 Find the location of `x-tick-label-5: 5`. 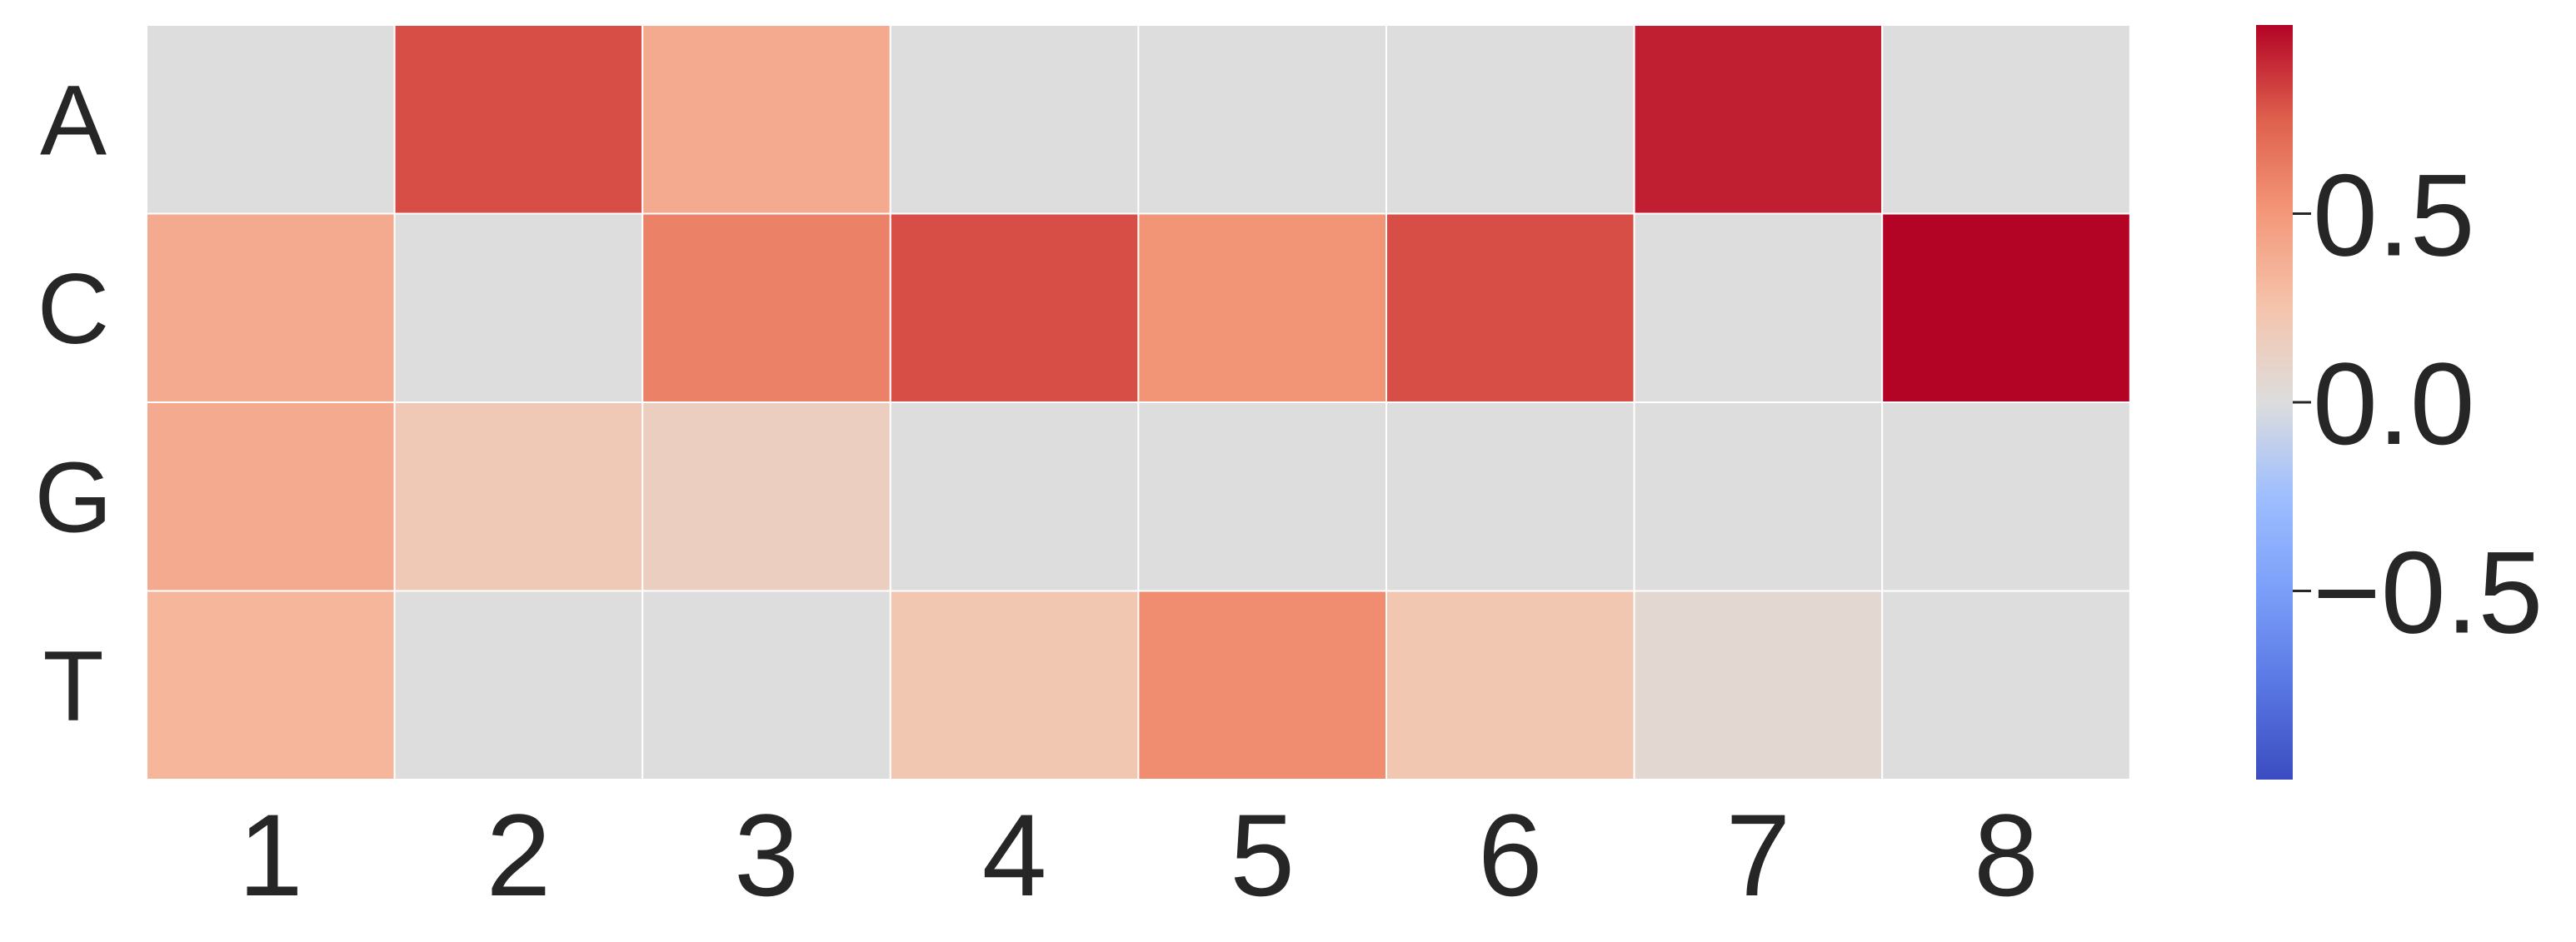

x-tick-label-5: 5 is located at coordinates (1262, 855).